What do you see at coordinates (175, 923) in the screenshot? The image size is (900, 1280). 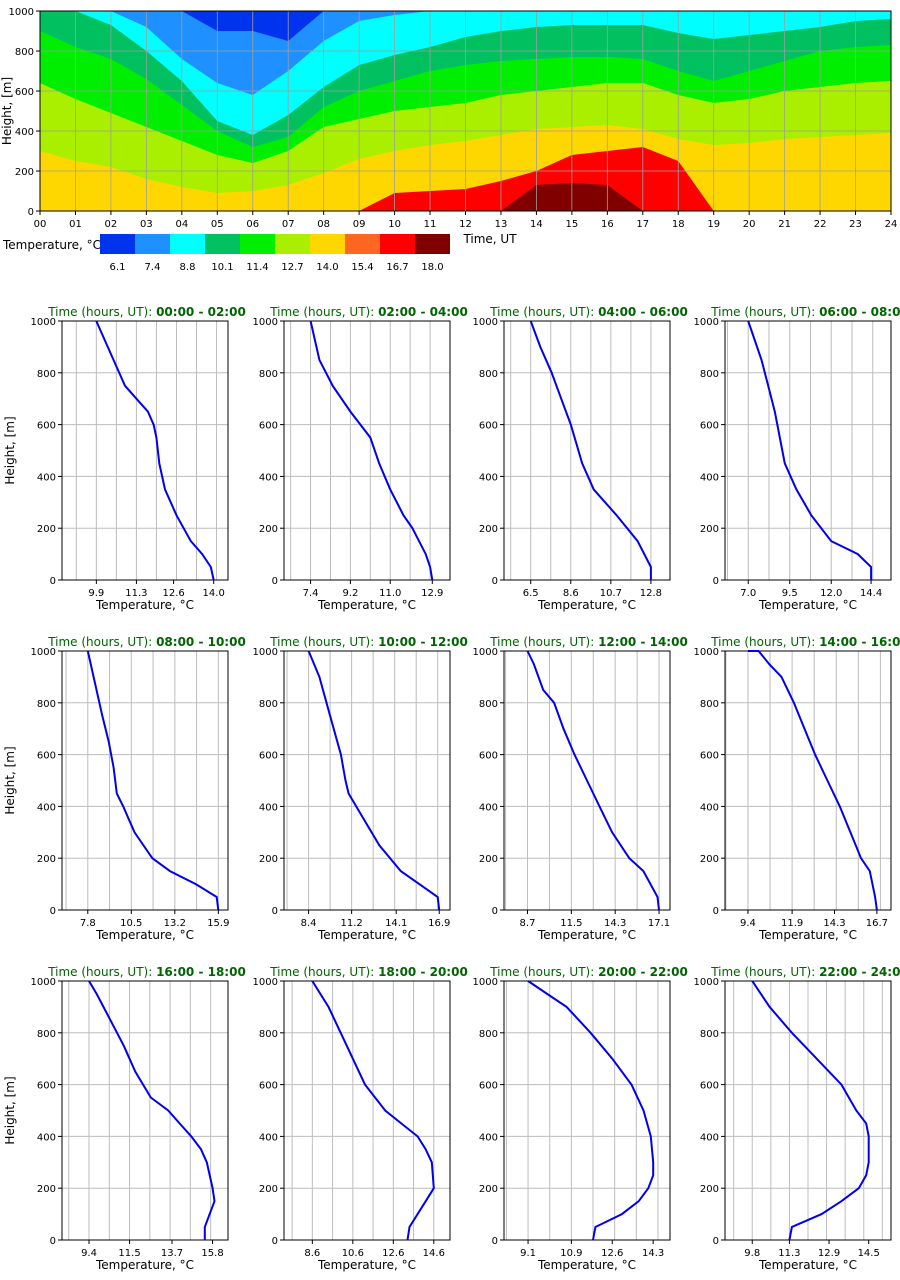 I see `profile-xtick-label: 13.2` at bounding box center [175, 923].